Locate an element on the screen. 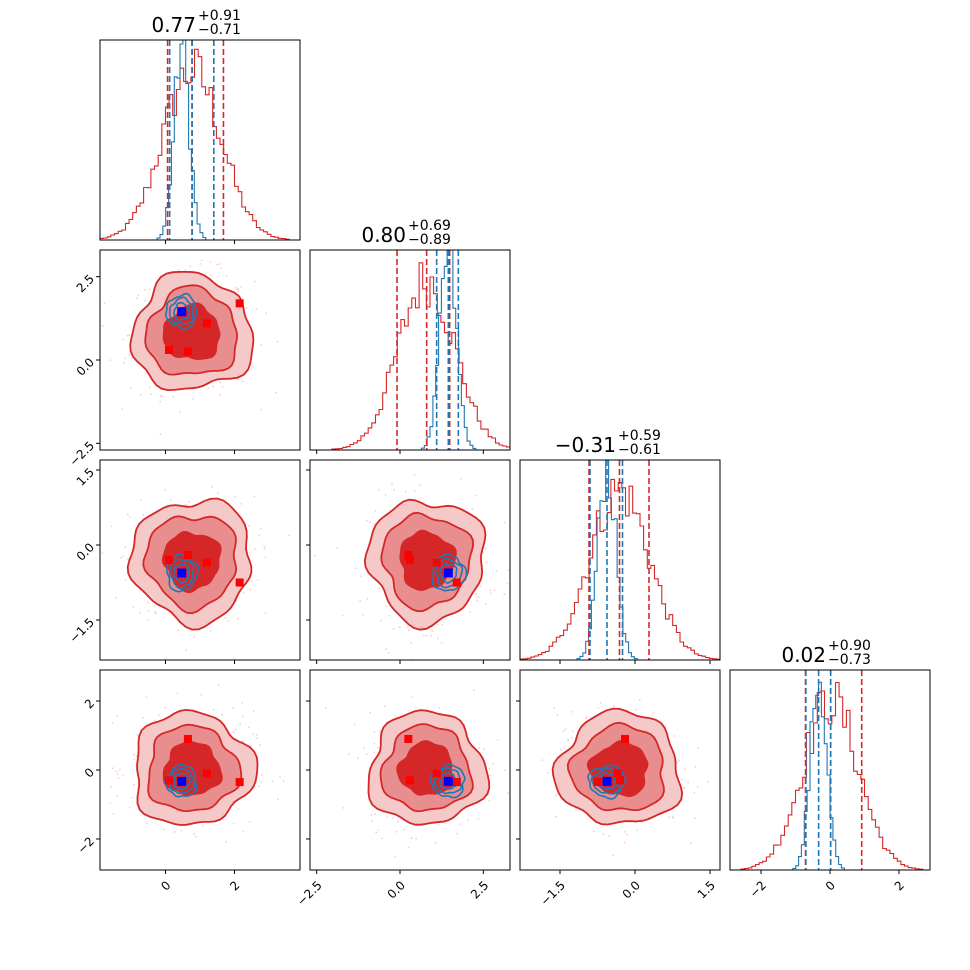 The width and height of the screenshot is (970, 970). x-tick-label: 2 is located at coordinates (899, 885).